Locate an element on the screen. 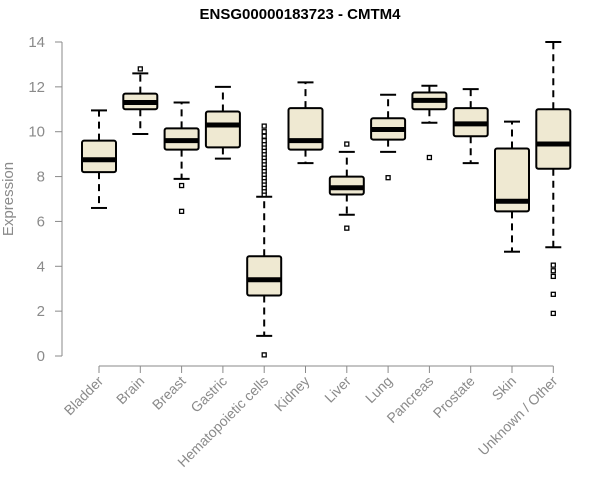  x-tick-label: Prostate is located at coordinates (454, 397).